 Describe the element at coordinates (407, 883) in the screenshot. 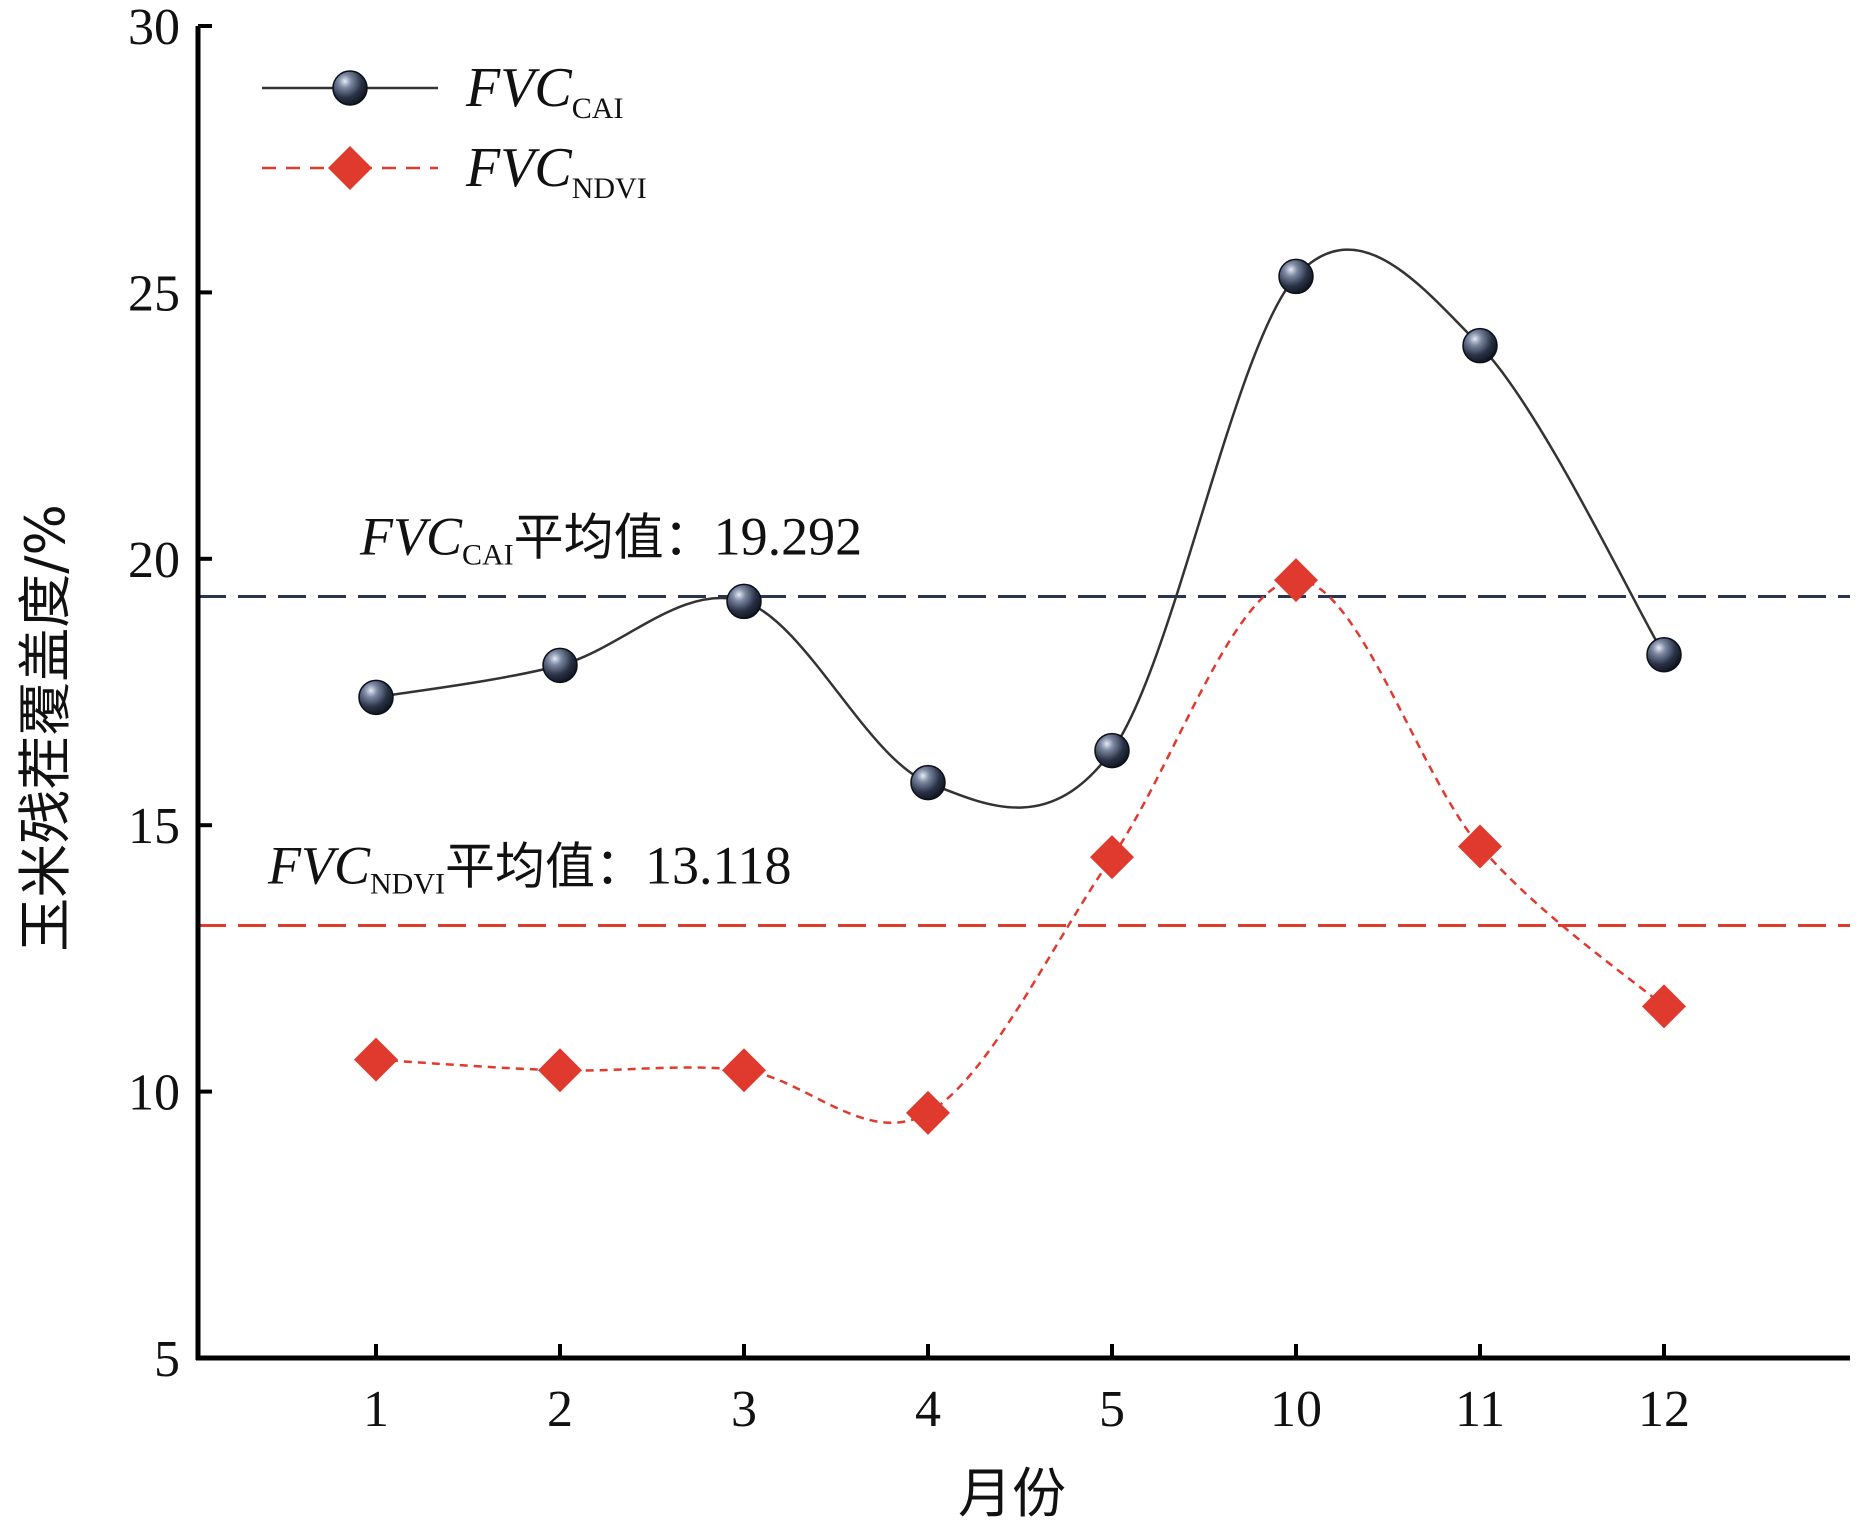

I see `mean-label-sub: NDVI` at that location.